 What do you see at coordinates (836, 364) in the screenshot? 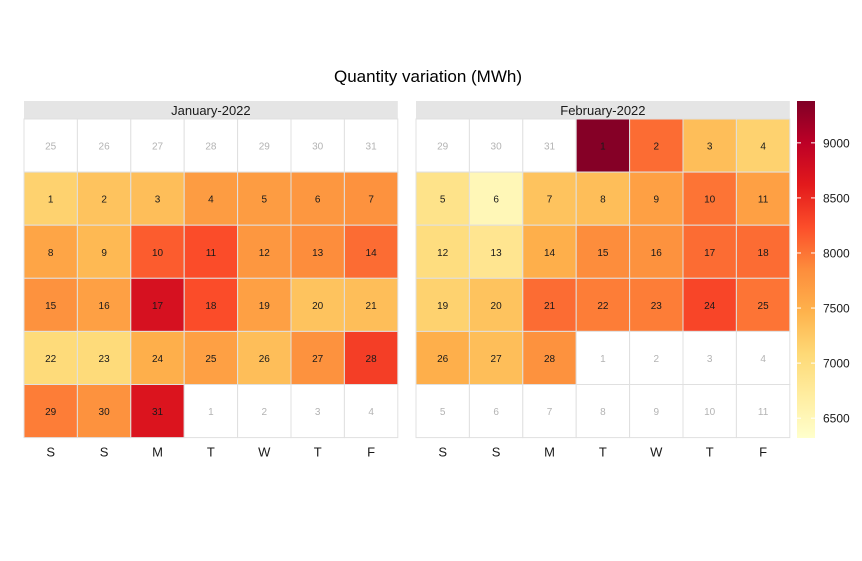
I see `colorbar-tick-label: 7000` at bounding box center [836, 364].